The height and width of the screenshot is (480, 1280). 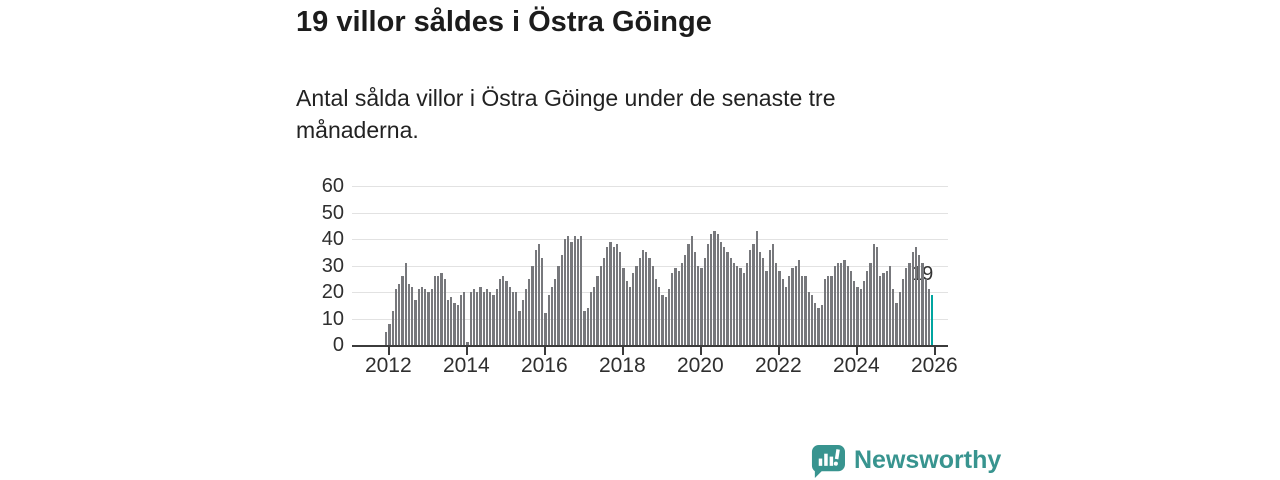 I want to click on newsworthy-logo: Newsworthy, so click(x=905, y=460).